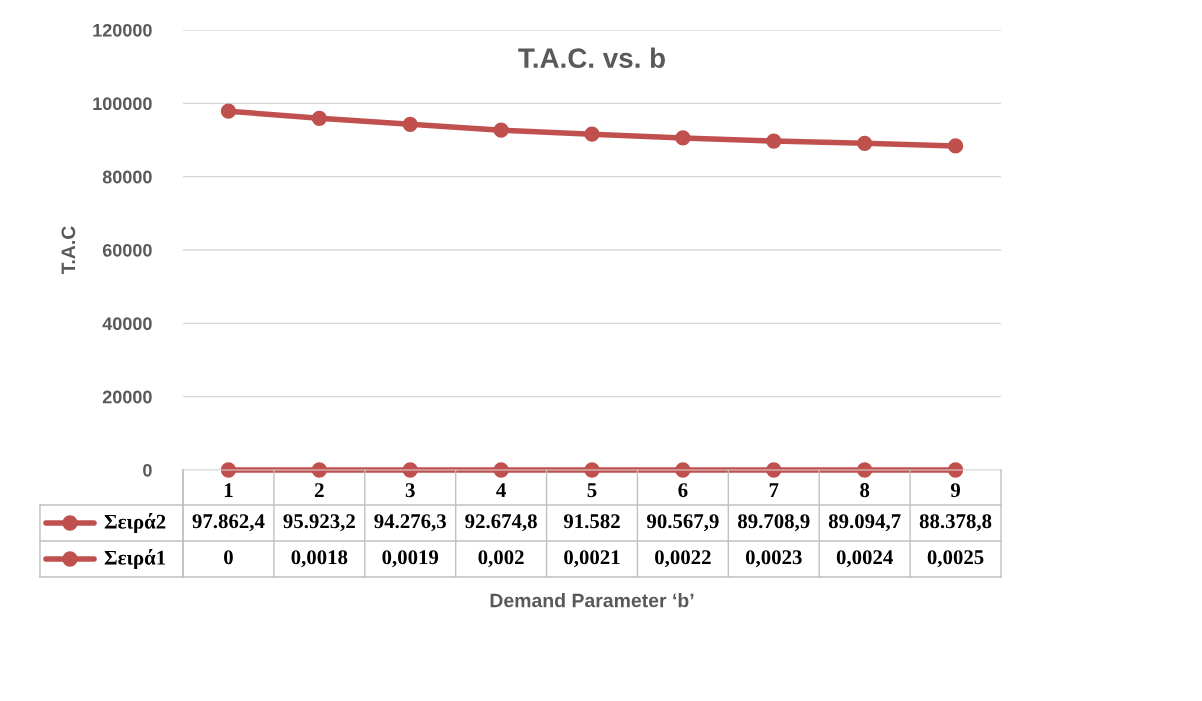 This screenshot has width=1202, height=701. Describe the element at coordinates (501, 490) in the screenshot. I see `x-tick-label: 4` at that location.